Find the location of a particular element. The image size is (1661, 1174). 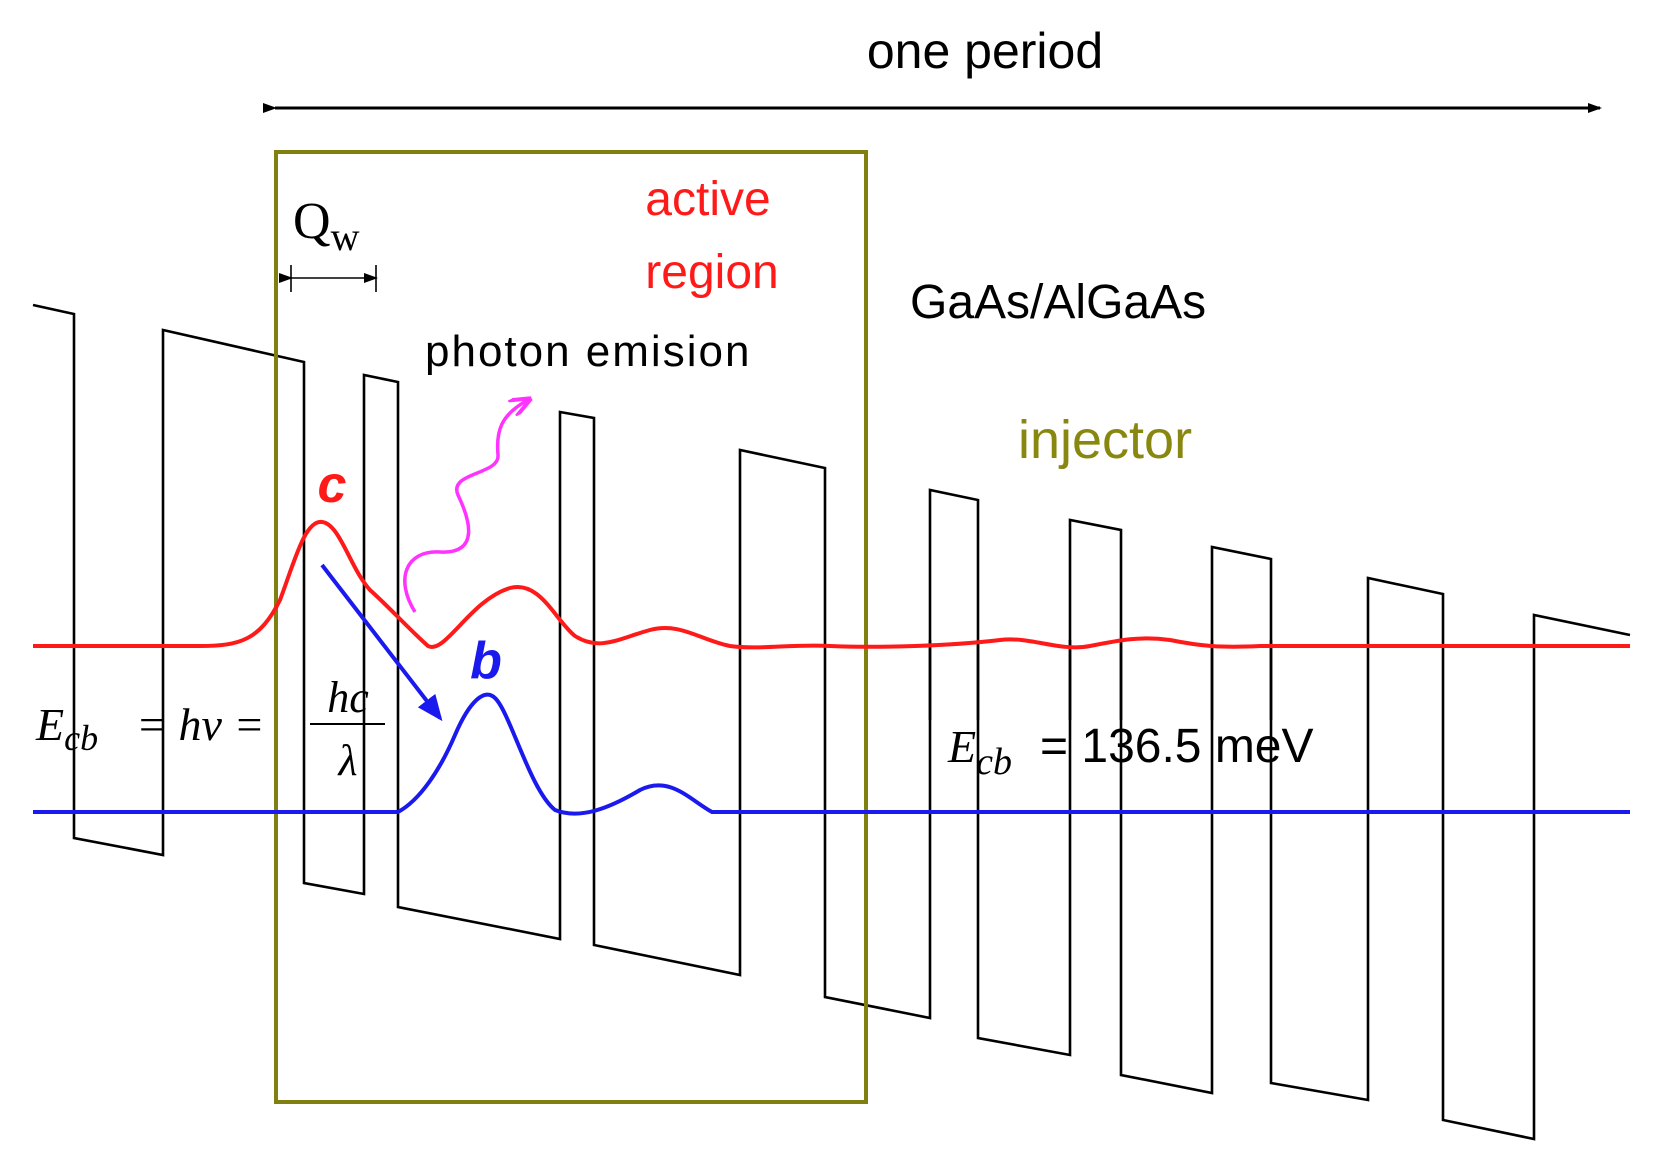

state-c-label: c is located at coordinates (332, 485).